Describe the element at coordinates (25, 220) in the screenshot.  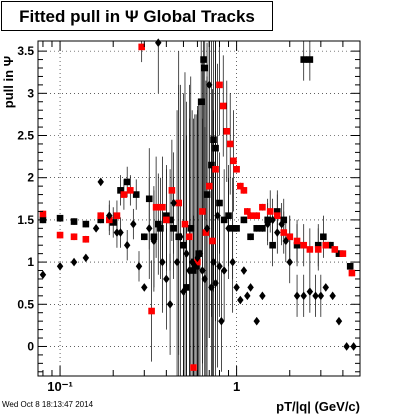
I see `y-tick-label: 1.5` at that location.